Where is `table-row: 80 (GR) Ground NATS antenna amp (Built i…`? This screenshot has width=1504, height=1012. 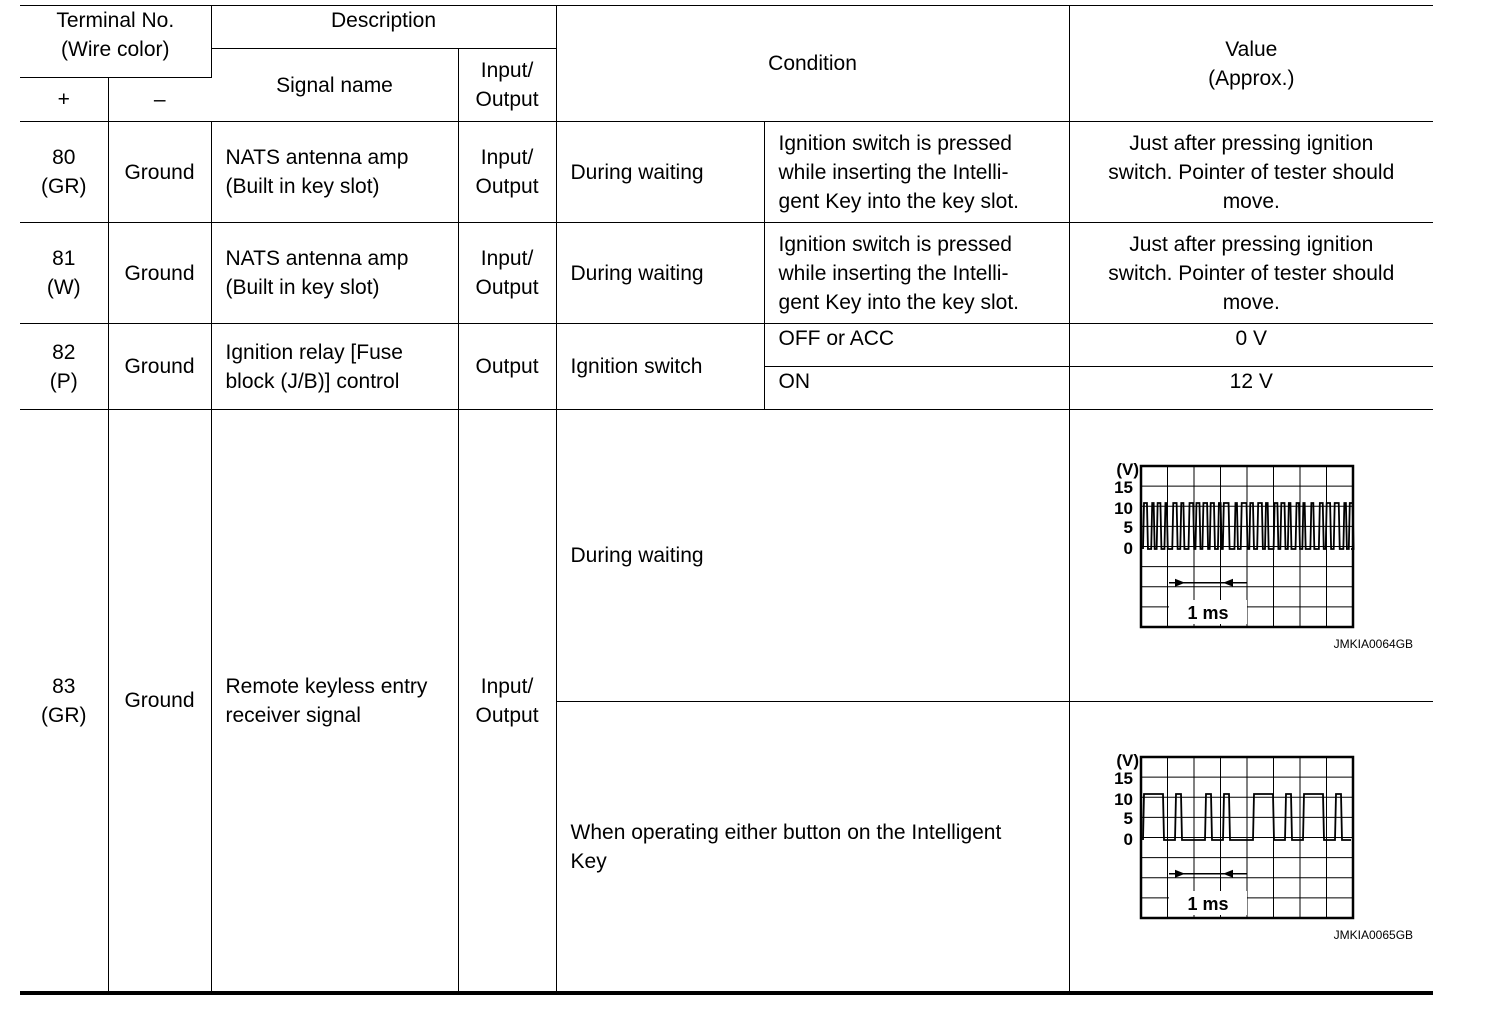
table-row: 80 (GR) Ground NATS antenna amp (Built i… is located at coordinates (727, 172).